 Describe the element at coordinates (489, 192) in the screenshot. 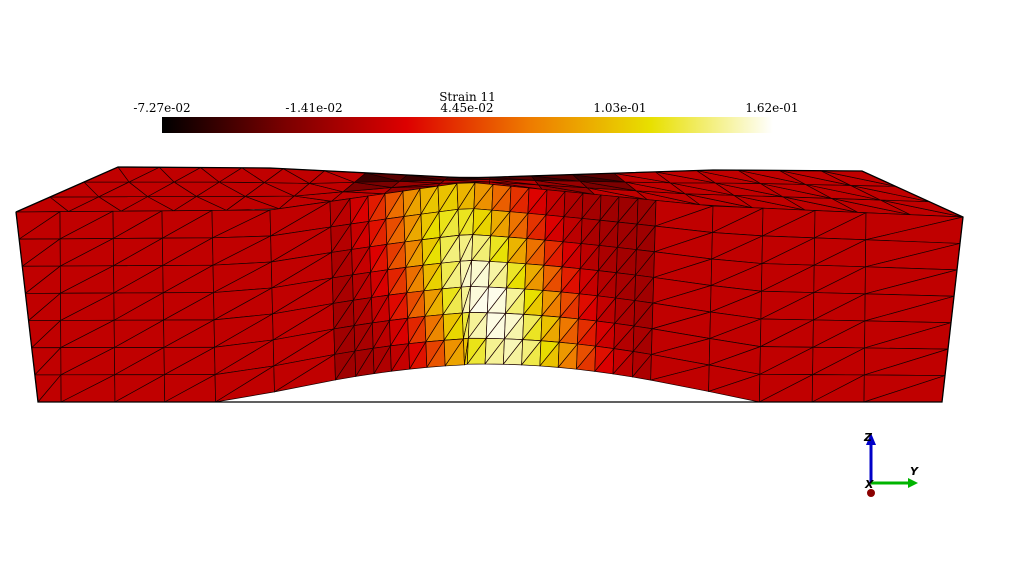

I see `specimen-top-face` at that location.